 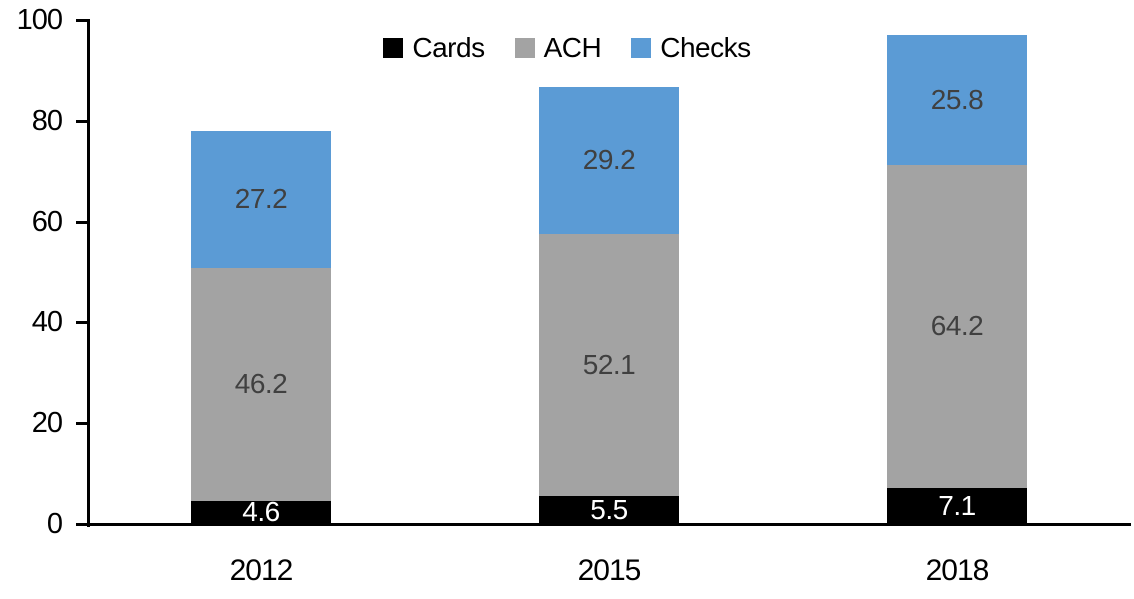 What do you see at coordinates (609, 570) in the screenshot?
I see `x-axis-label-2015: 2015` at bounding box center [609, 570].